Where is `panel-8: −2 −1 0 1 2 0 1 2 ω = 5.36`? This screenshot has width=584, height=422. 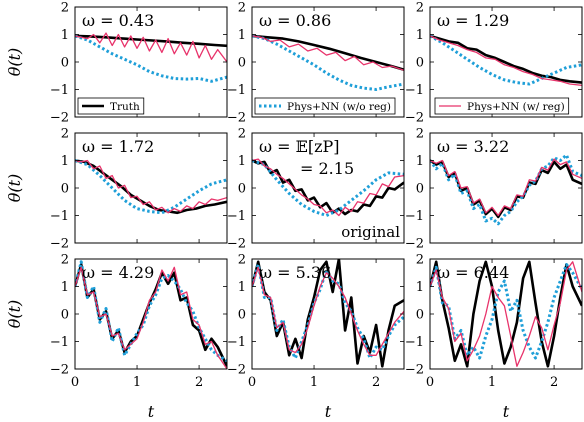 panel-8: −2 −1 0 1 2 0 1 2 ω = 5.36 is located at coordinates (316, 321).